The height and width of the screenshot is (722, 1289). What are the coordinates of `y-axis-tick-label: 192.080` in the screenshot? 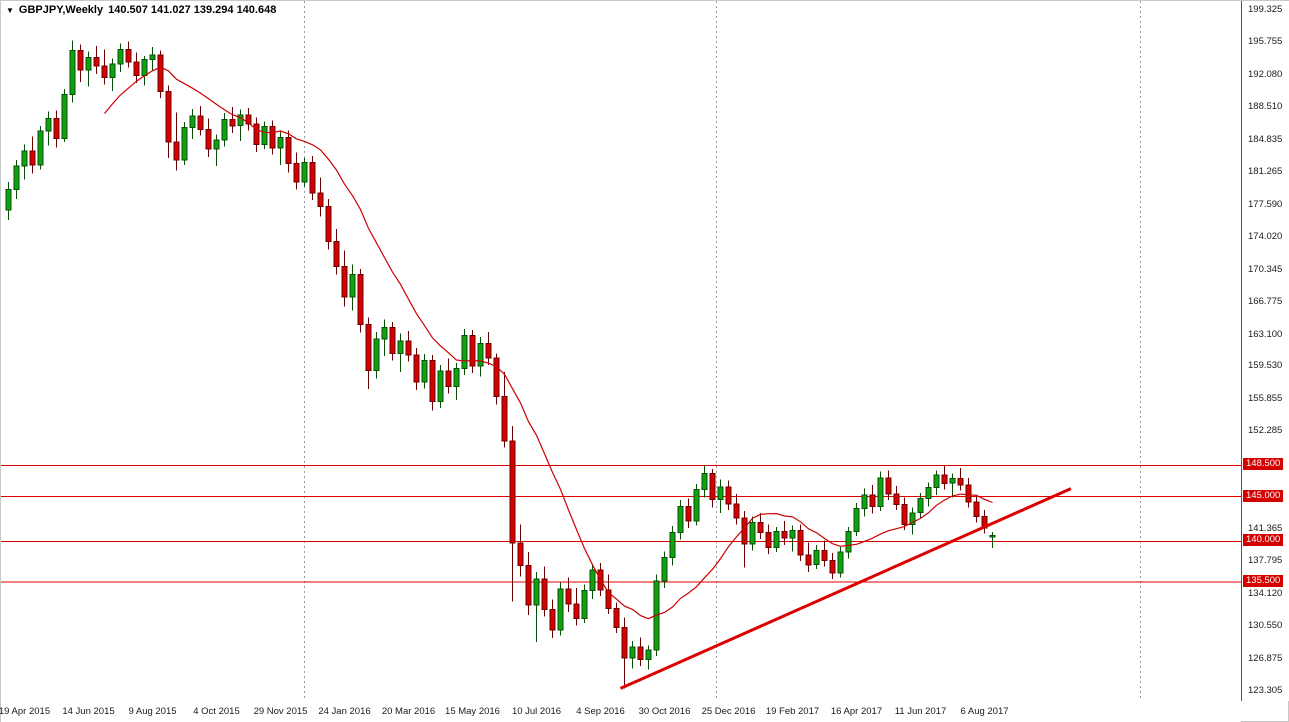 It's located at (1265, 74).